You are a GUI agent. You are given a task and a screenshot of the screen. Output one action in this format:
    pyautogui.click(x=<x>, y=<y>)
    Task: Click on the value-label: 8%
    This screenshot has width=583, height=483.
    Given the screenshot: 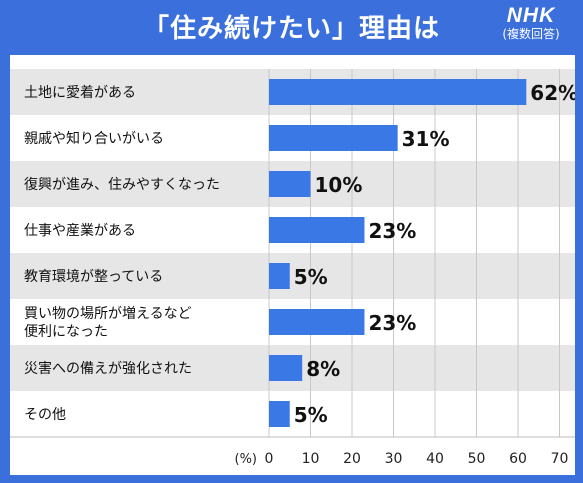 What is the action you would take?
    pyautogui.click(x=323, y=369)
    